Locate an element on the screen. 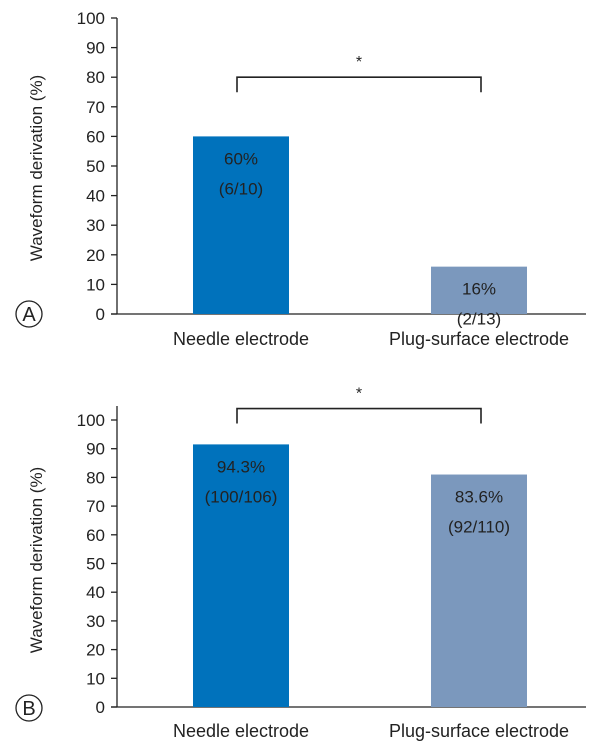  panel-letter: A is located at coordinates (29, 315).